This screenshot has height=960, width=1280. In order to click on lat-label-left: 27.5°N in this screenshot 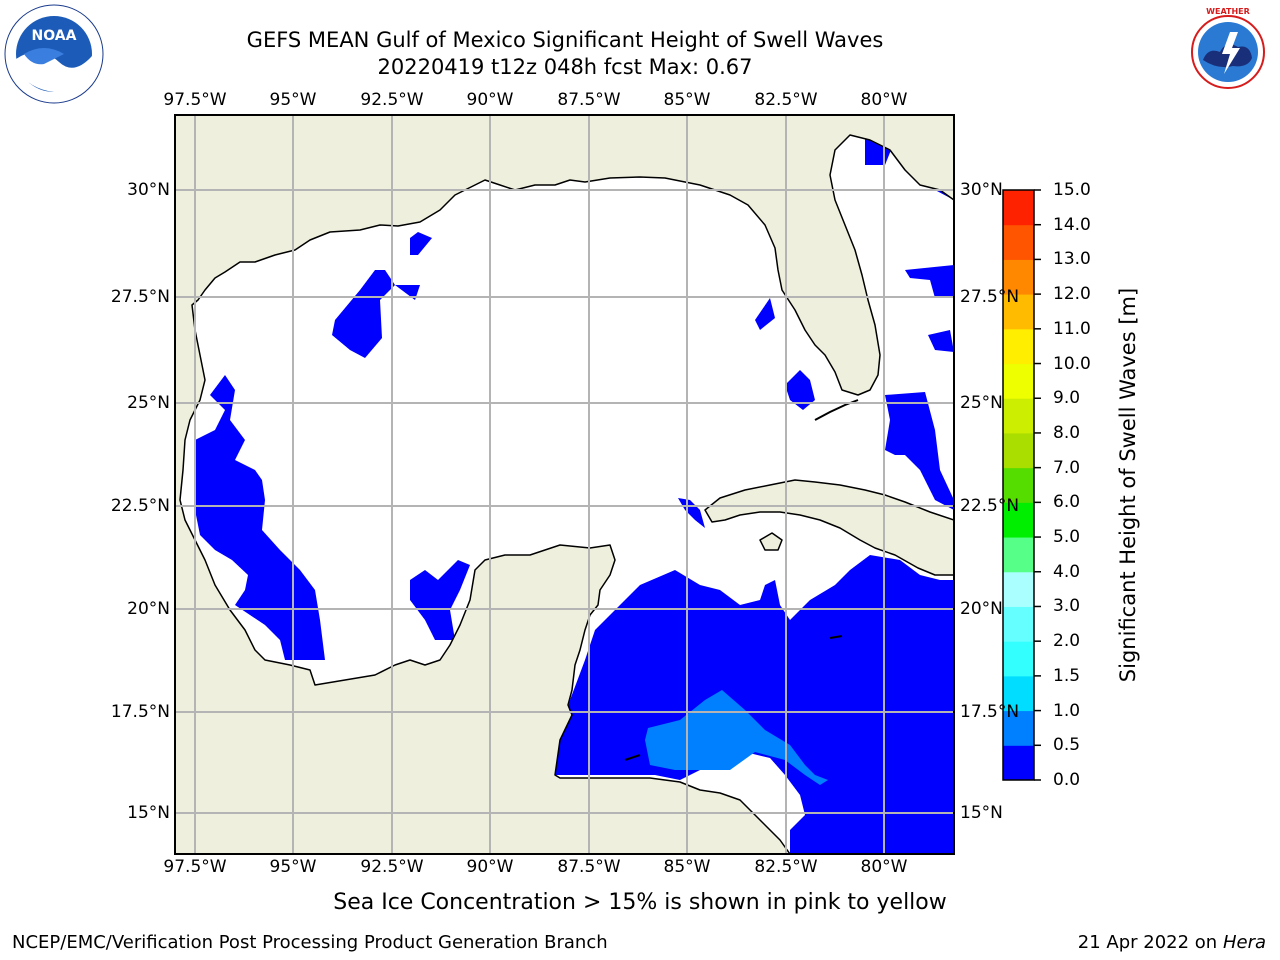, I will do `click(140, 297)`.